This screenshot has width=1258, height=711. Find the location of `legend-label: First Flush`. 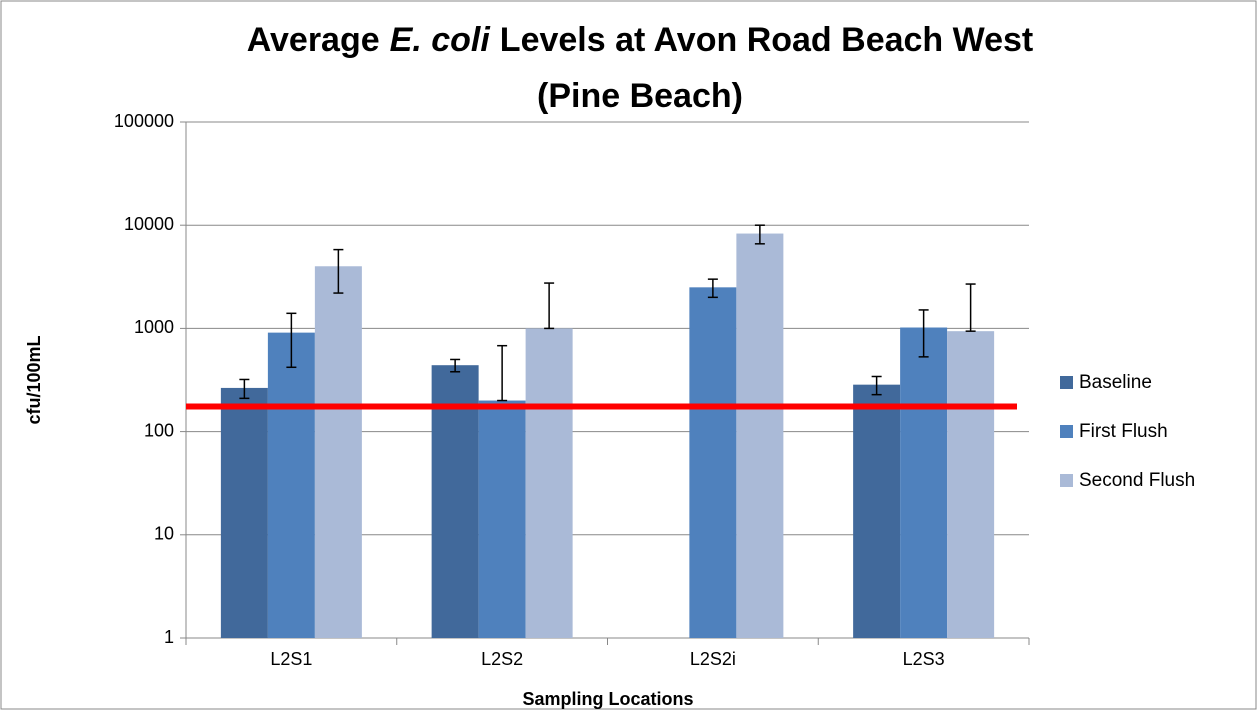

legend-label: First Flush is located at coordinates (1123, 431).